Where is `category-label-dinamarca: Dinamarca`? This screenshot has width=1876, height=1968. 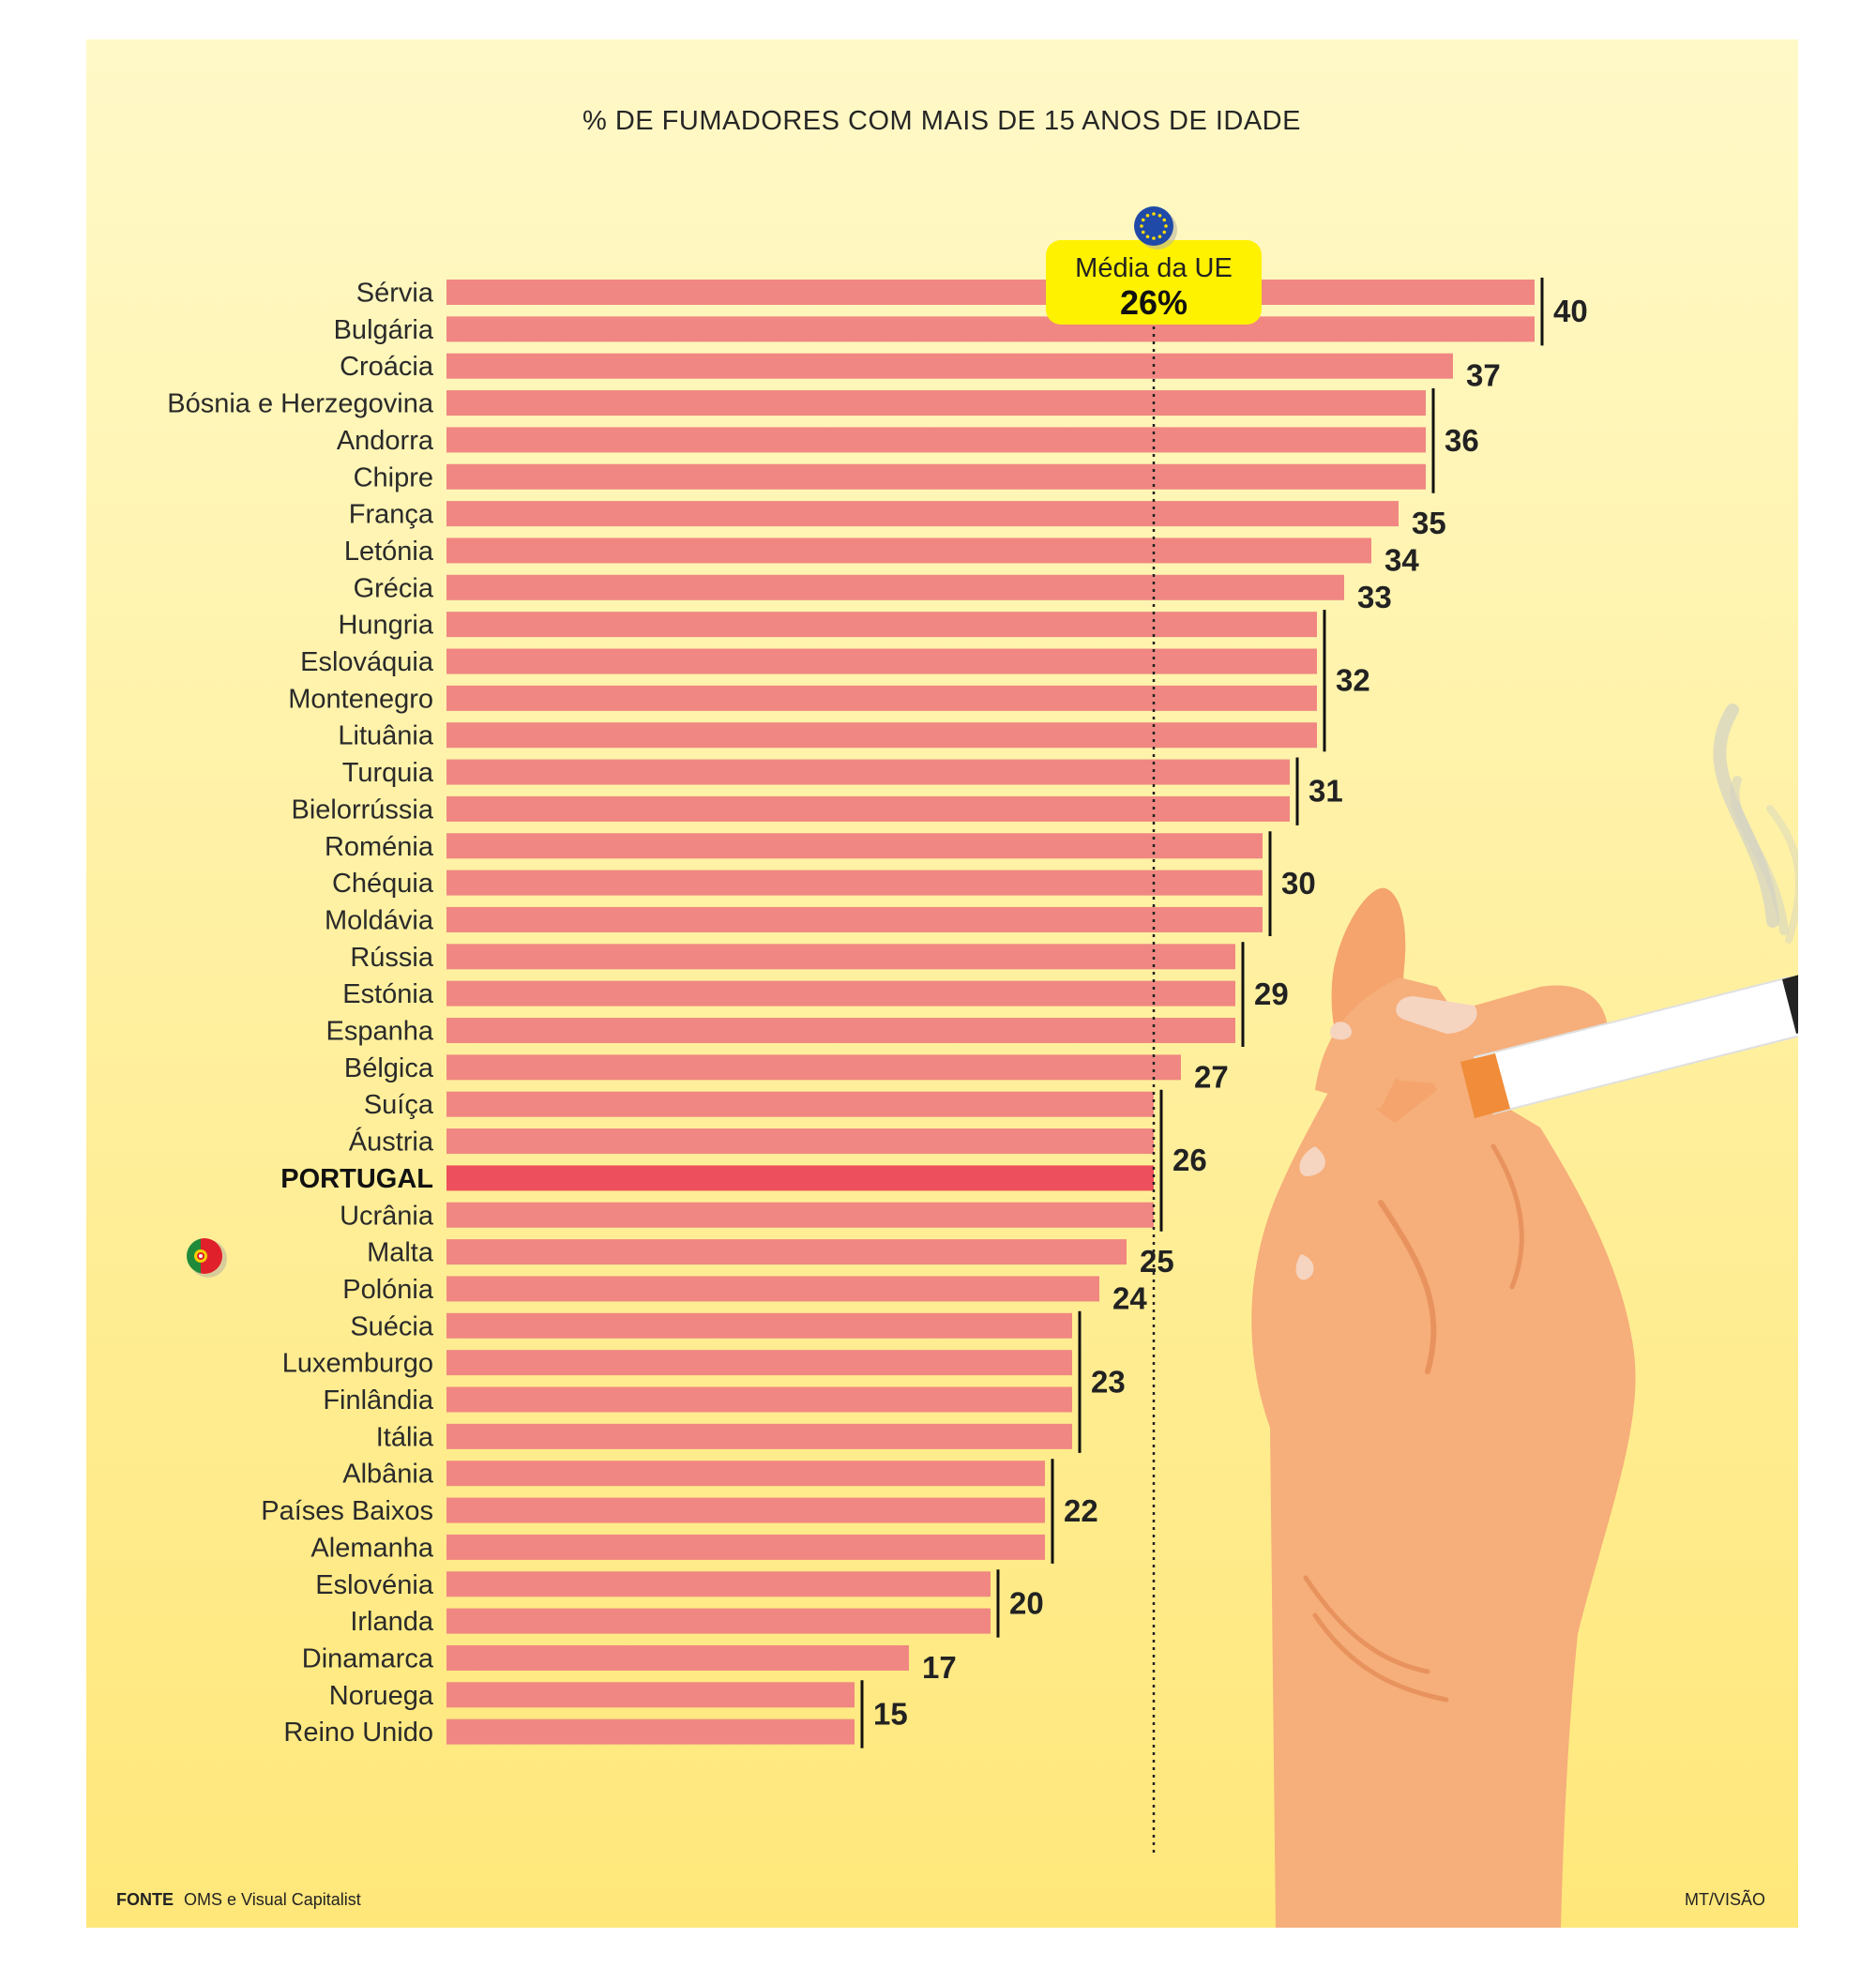 category-label-dinamarca: Dinamarca is located at coordinates (368, 1658).